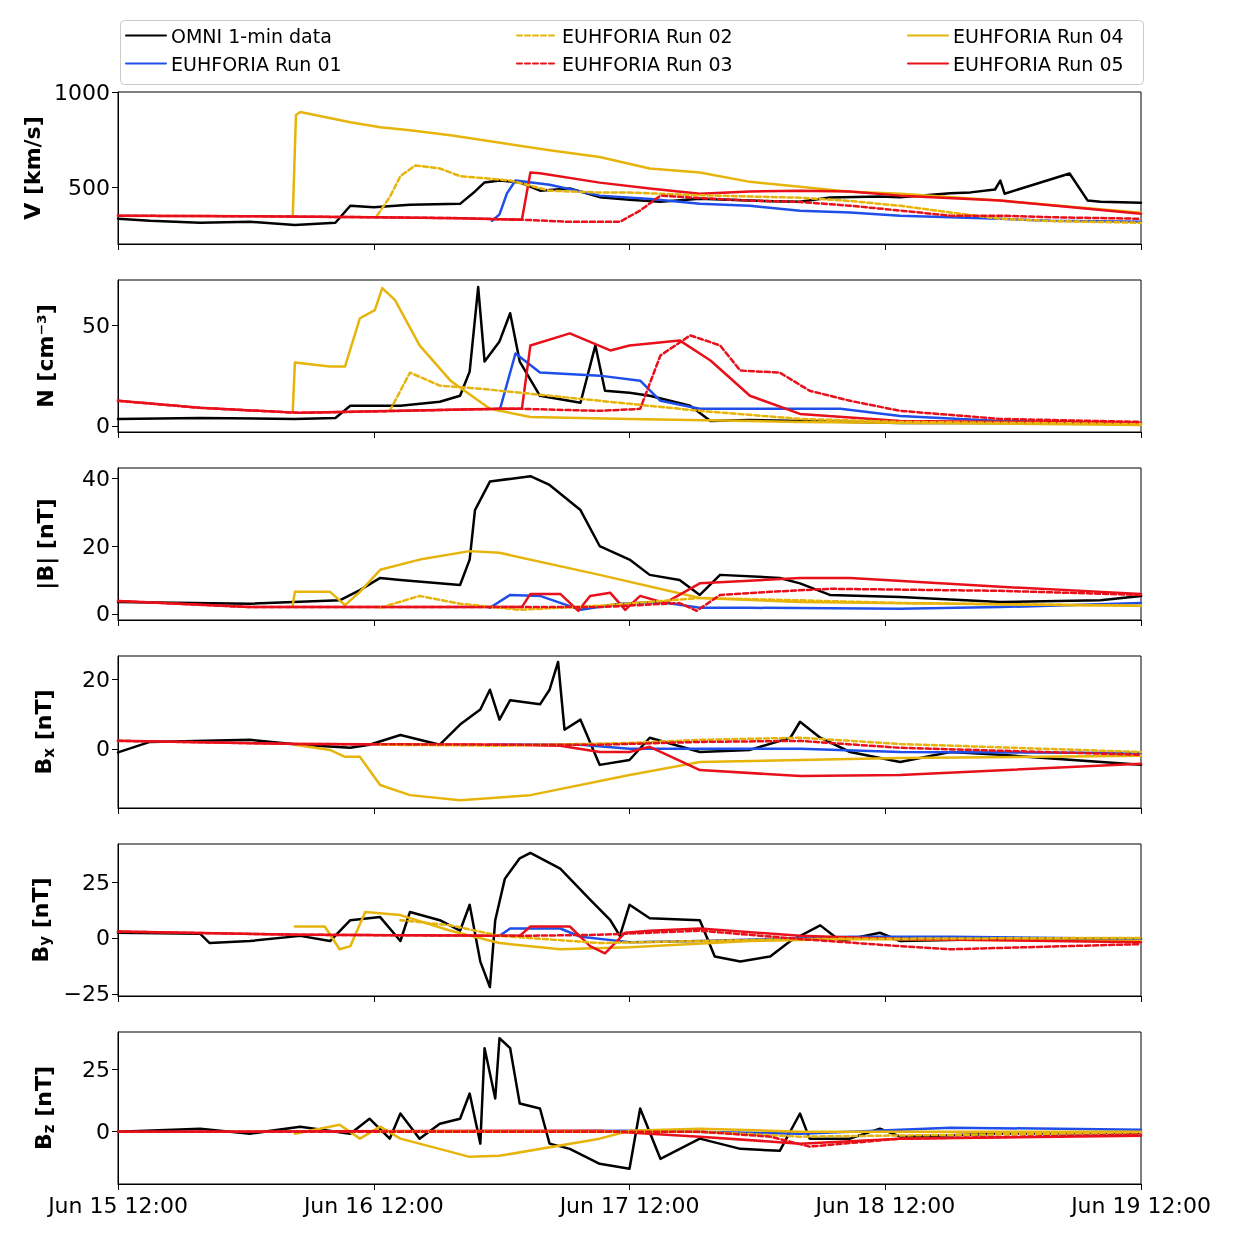  I want to click on y-tick-label: 40, so click(96, 478).